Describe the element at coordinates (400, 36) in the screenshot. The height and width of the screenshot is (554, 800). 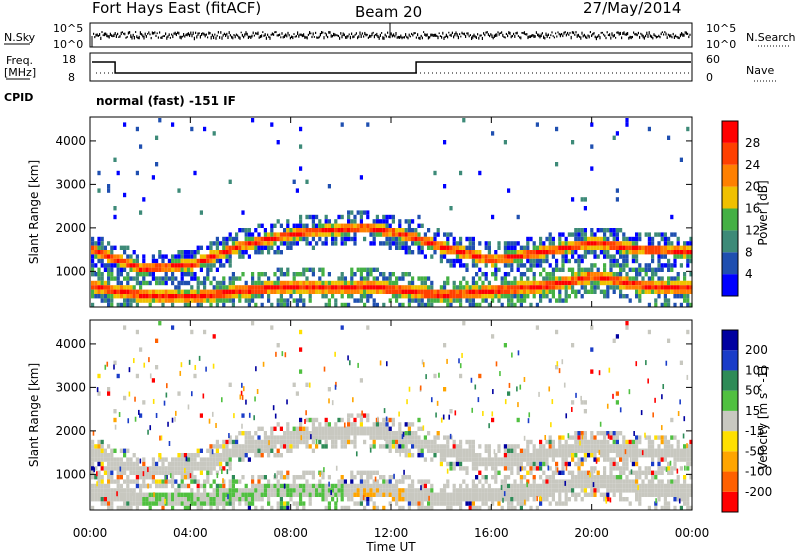
I see `noise-panel: N.Sky 10^5 10^0 10^5 10^0 N.Search` at that location.